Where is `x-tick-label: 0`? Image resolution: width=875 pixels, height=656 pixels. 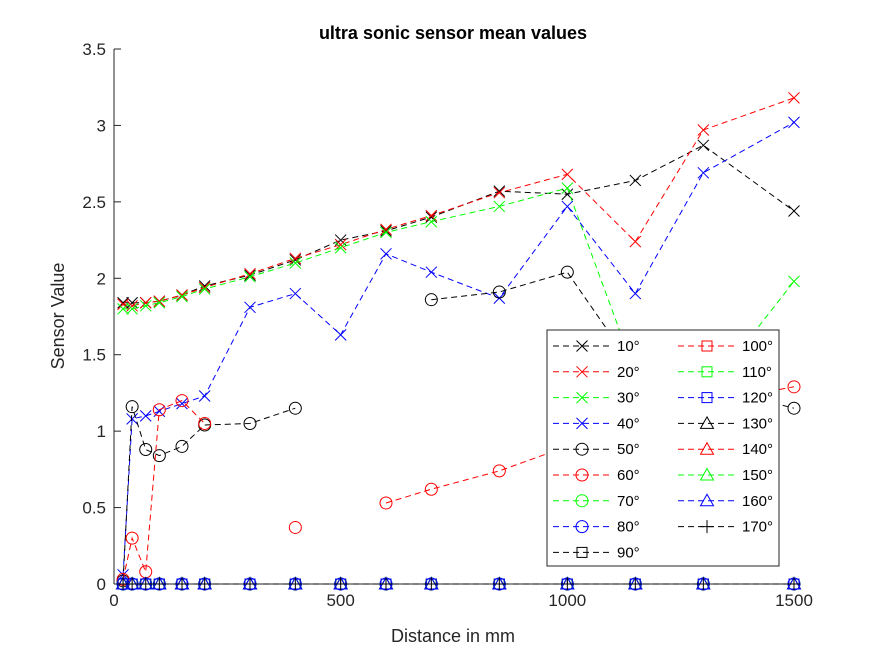 x-tick-label: 0 is located at coordinates (113, 600).